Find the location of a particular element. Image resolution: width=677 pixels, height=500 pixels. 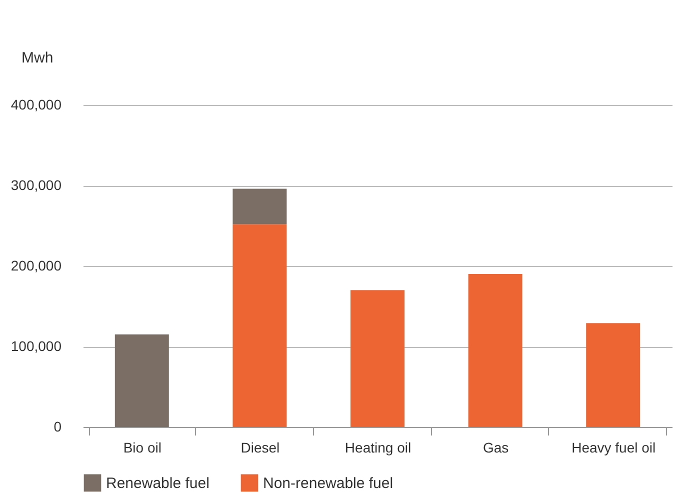

y-tick-label: 200,000 is located at coordinates (36, 266).